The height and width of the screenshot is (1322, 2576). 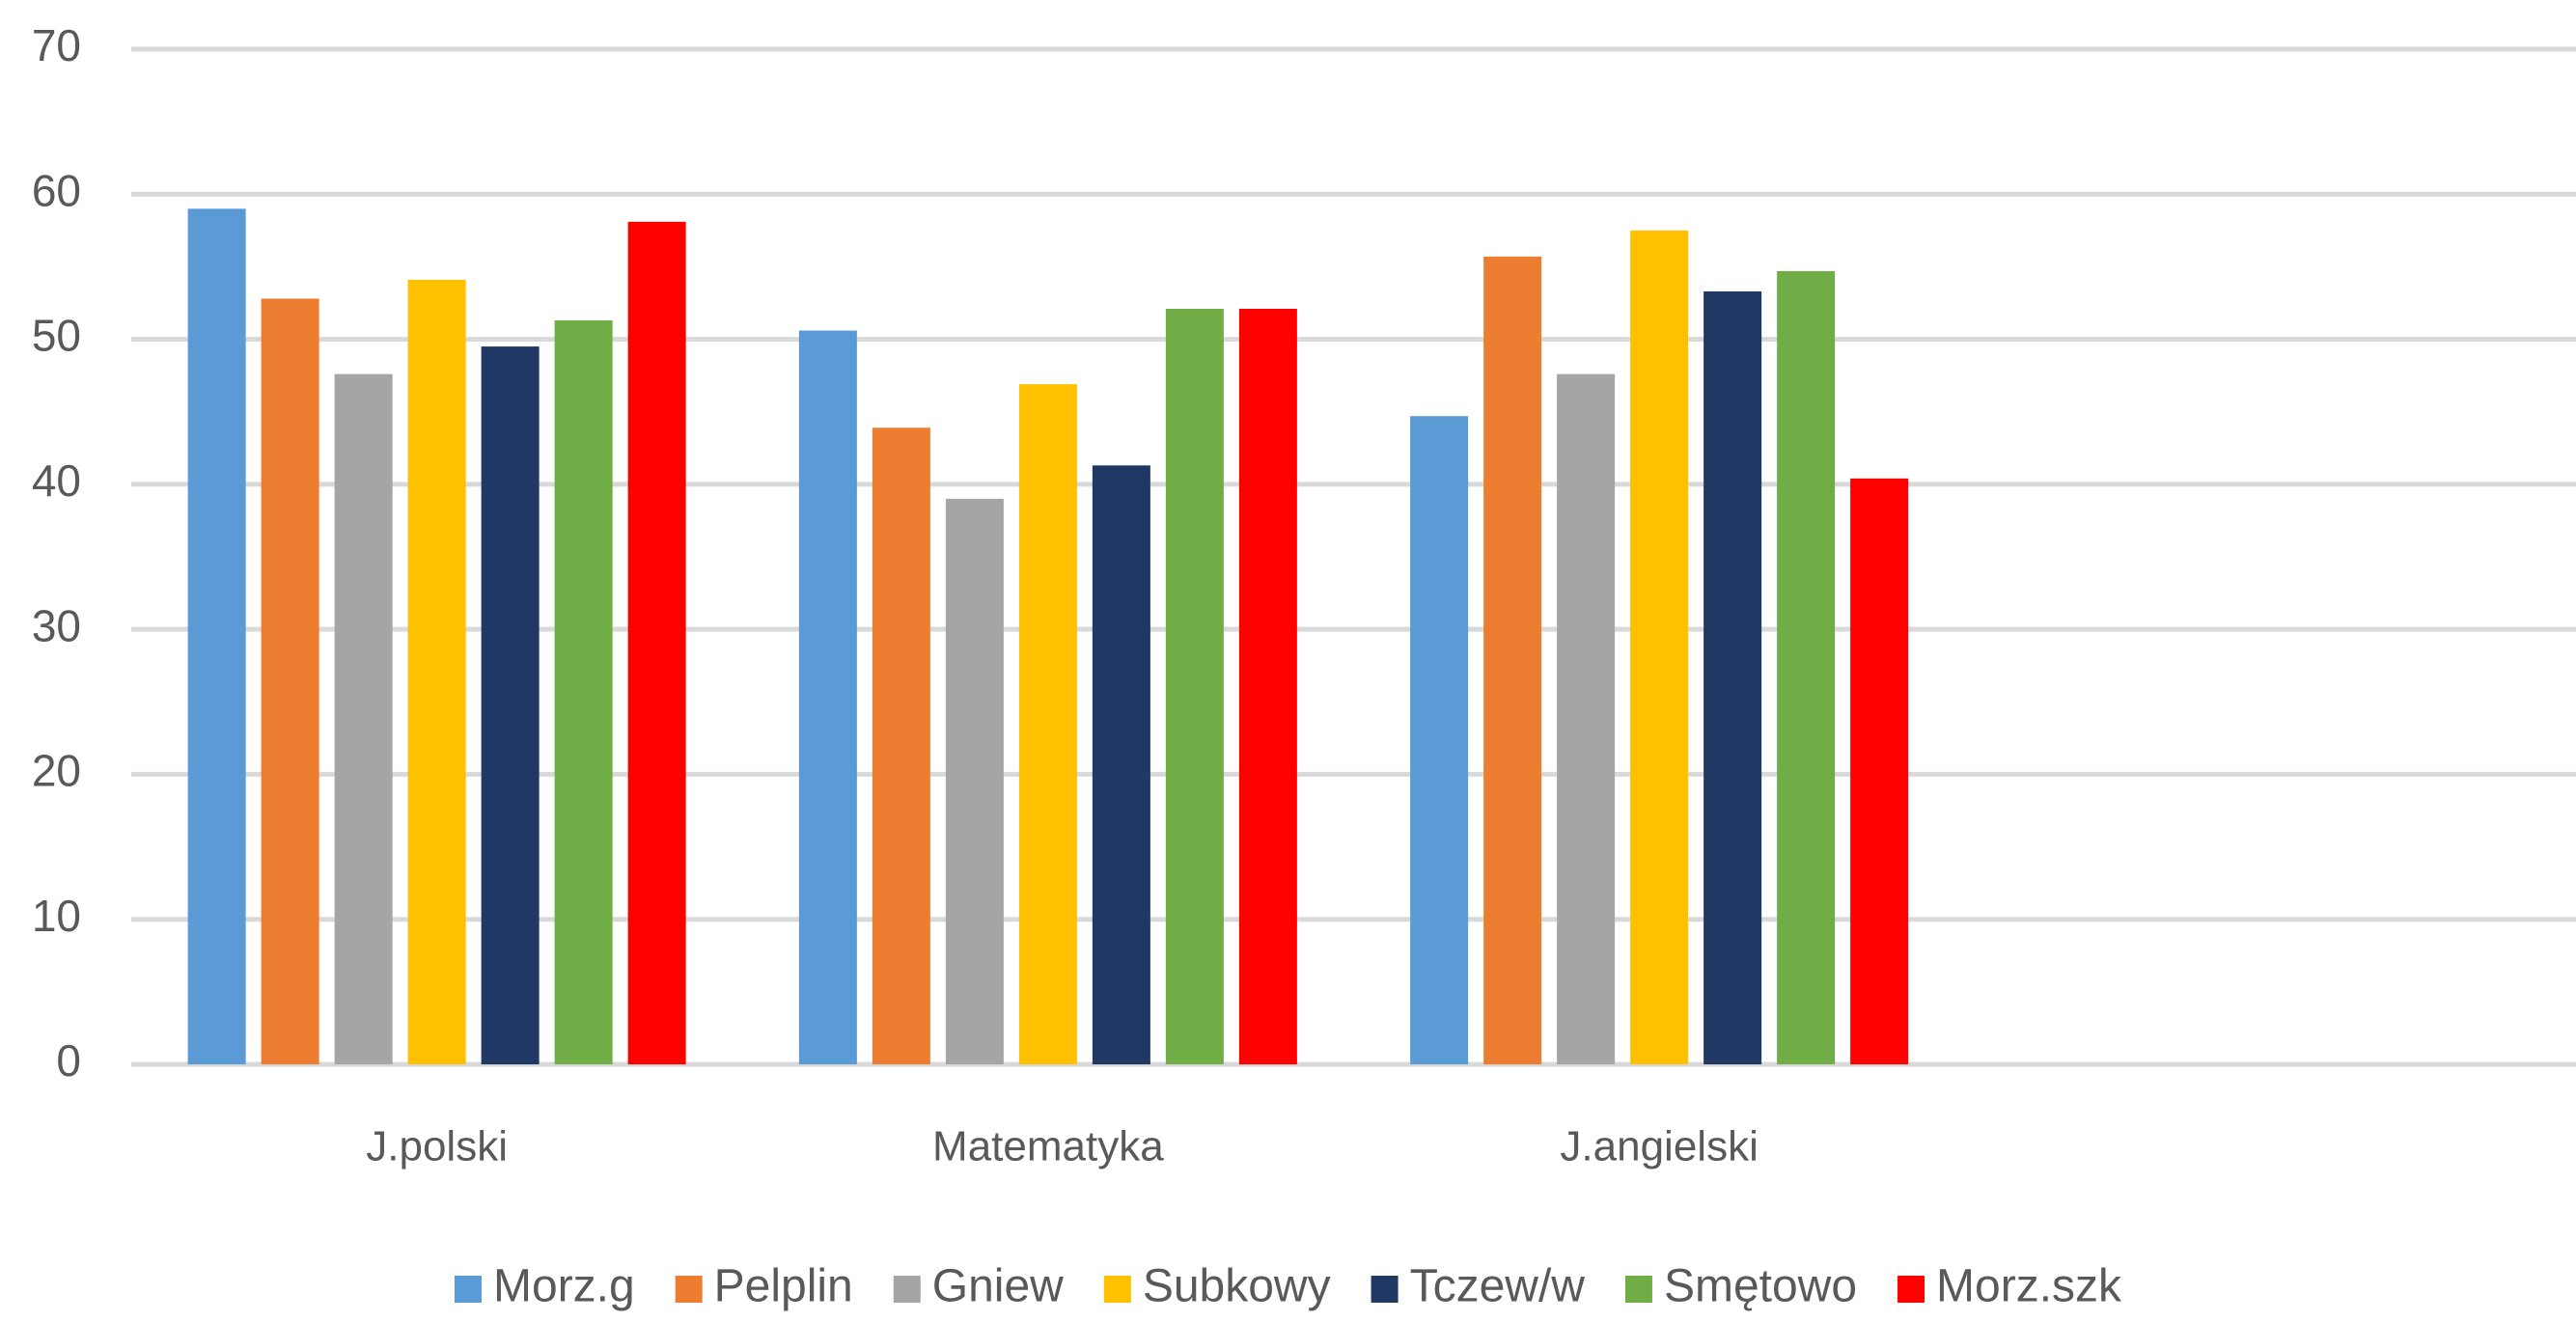 I want to click on legend-label: Gniew, so click(x=998, y=1286).